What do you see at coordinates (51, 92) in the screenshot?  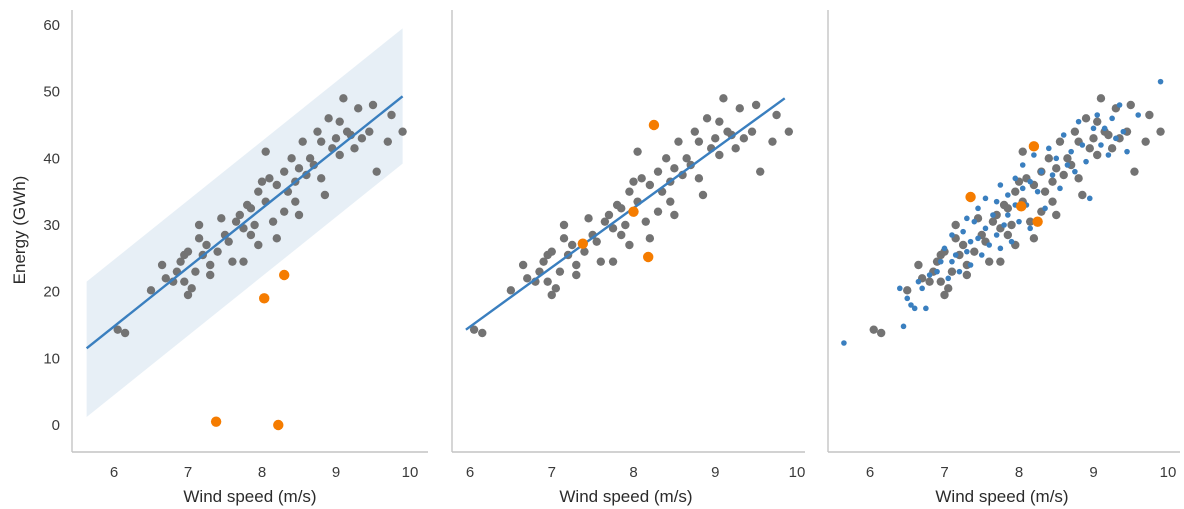 I see `y-tick-label: 50` at bounding box center [51, 92].